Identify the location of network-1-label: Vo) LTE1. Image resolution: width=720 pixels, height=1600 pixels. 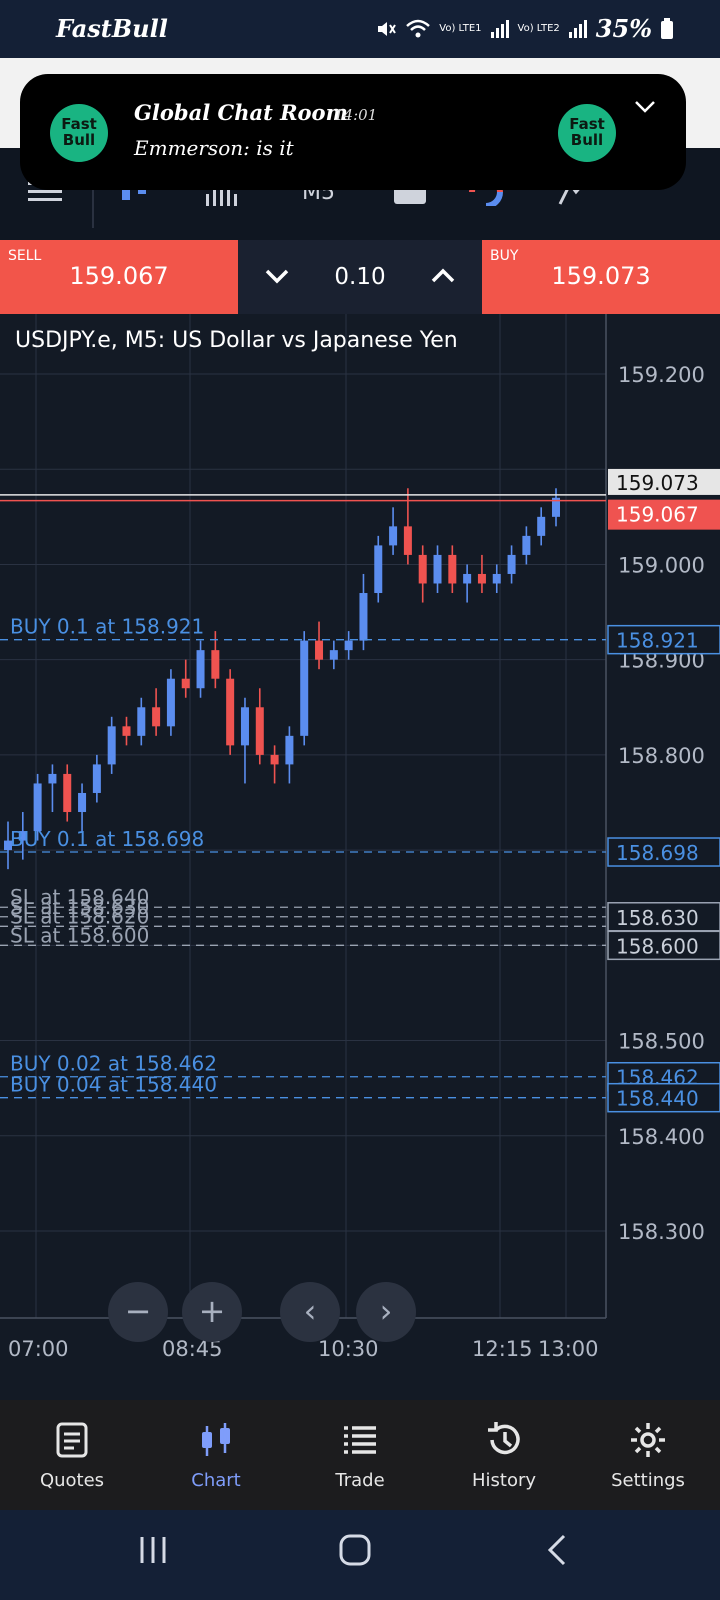
(460, 28).